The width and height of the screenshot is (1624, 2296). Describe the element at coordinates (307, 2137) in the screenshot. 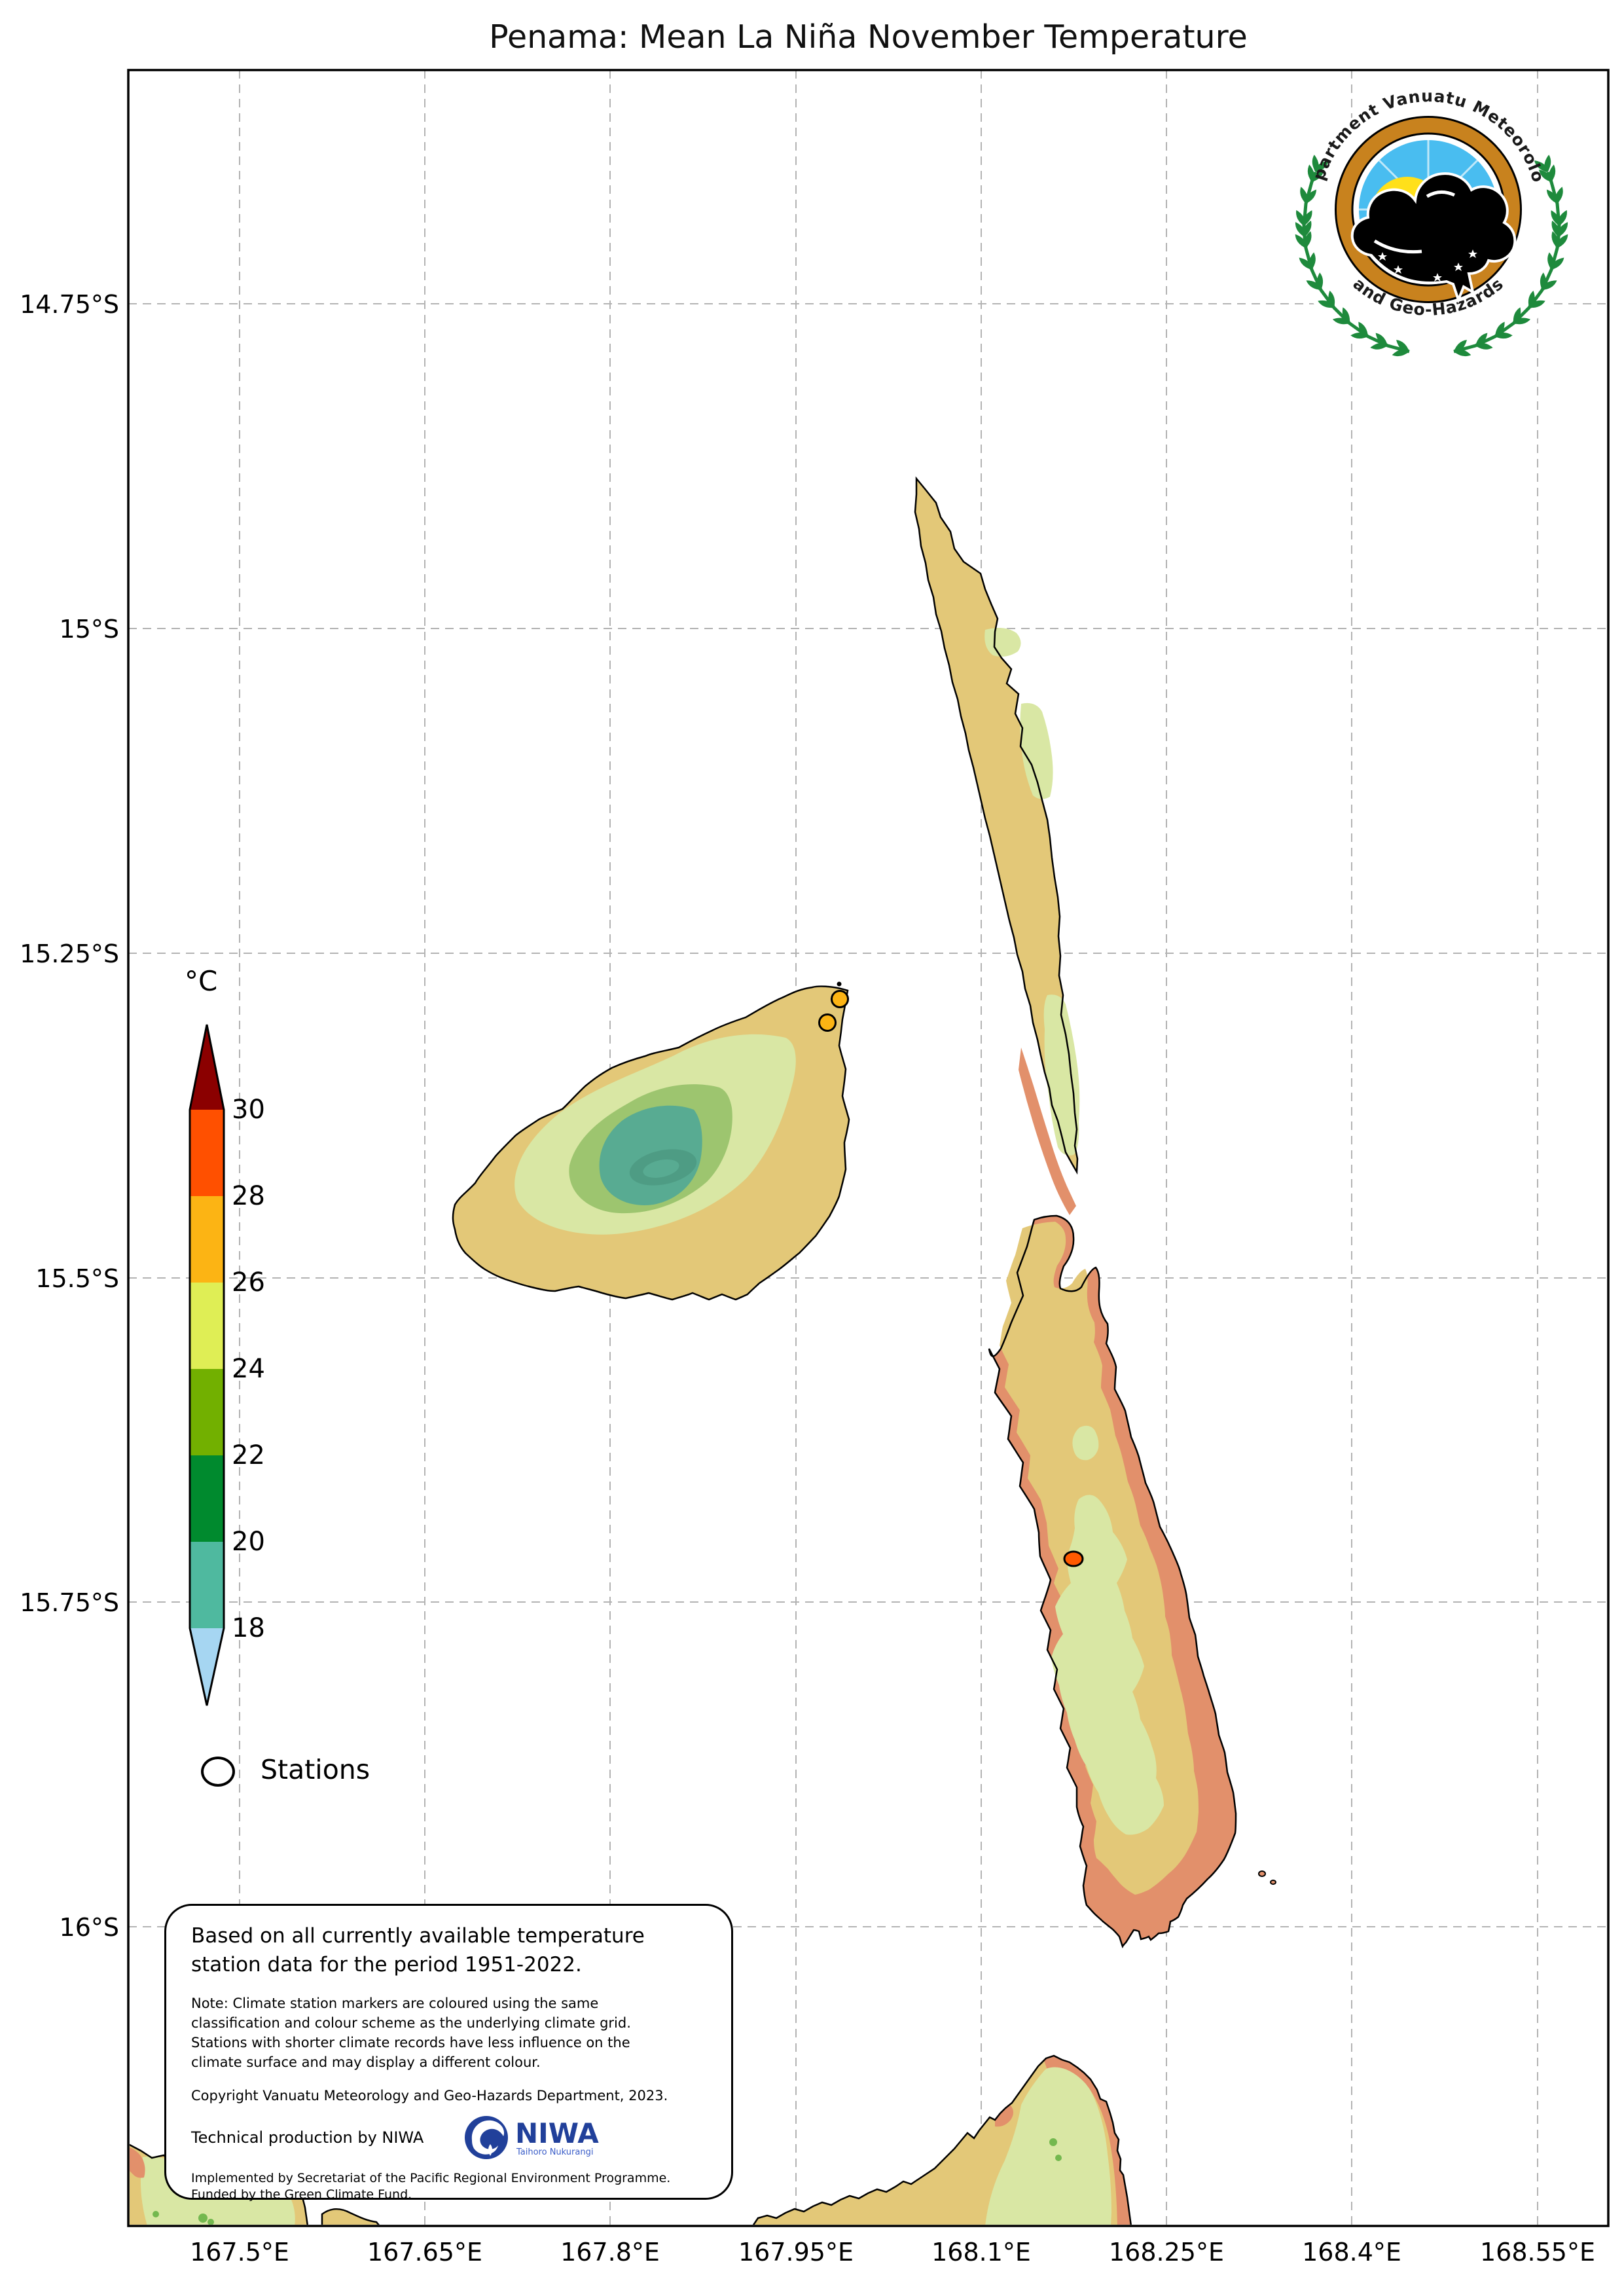

I see `technical-production-label: Technical production by NIWA` at that location.